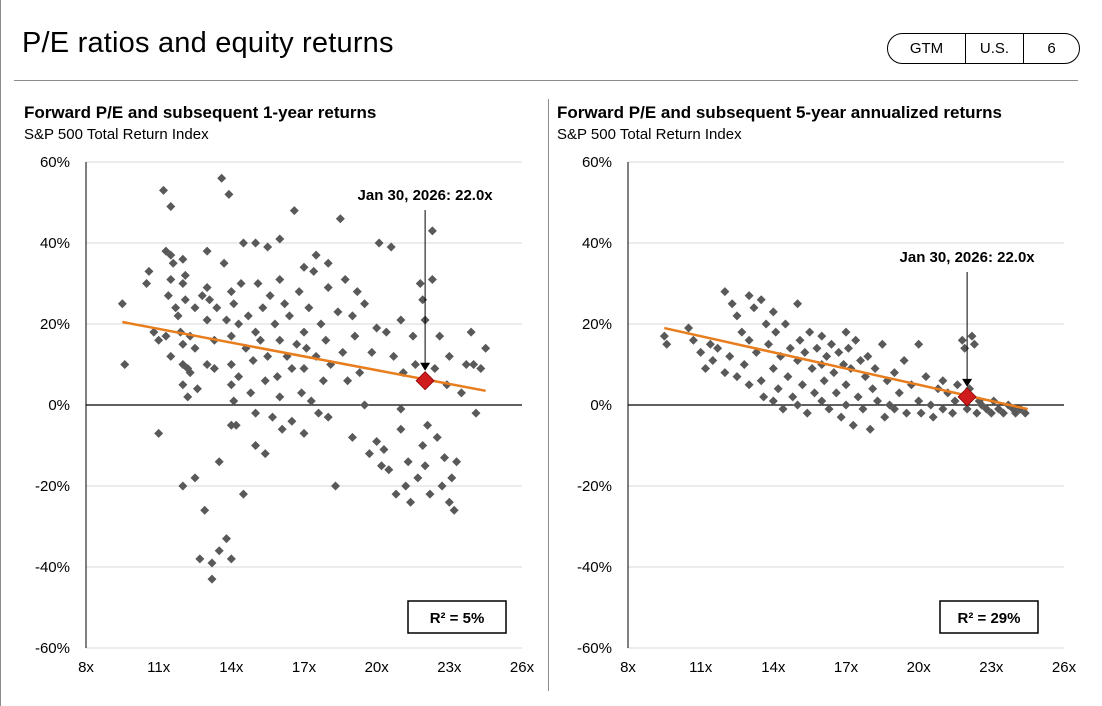  Describe the element at coordinates (983, 48) in the screenshot. I see `gtm-badge: GTM U.S. 6` at that location.